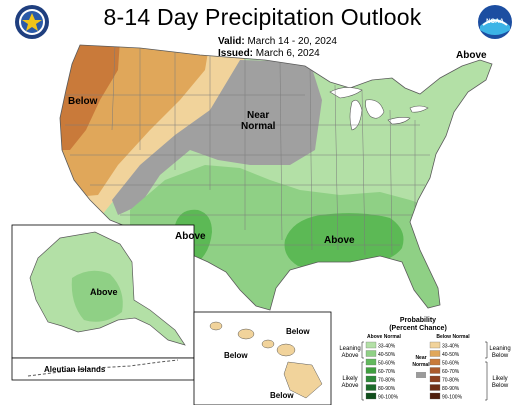  I want to click on legend-below-range-label-7: 90-100%, so click(452, 398).